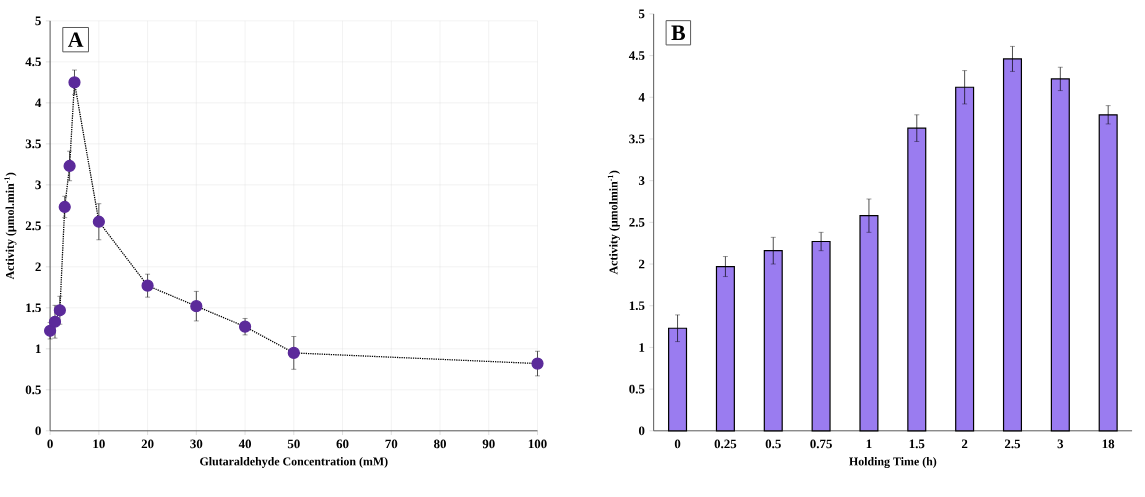  I want to click on x-tick-label: 2, so click(964, 443).